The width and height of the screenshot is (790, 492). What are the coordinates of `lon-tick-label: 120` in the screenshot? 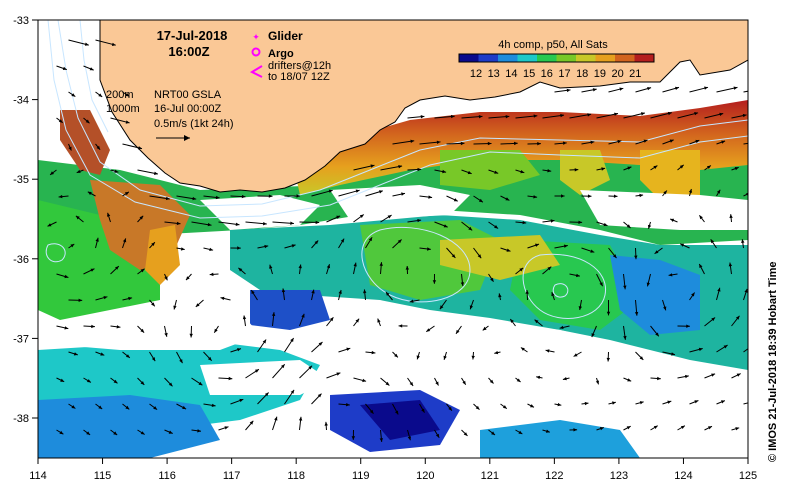 It's located at (425, 476).